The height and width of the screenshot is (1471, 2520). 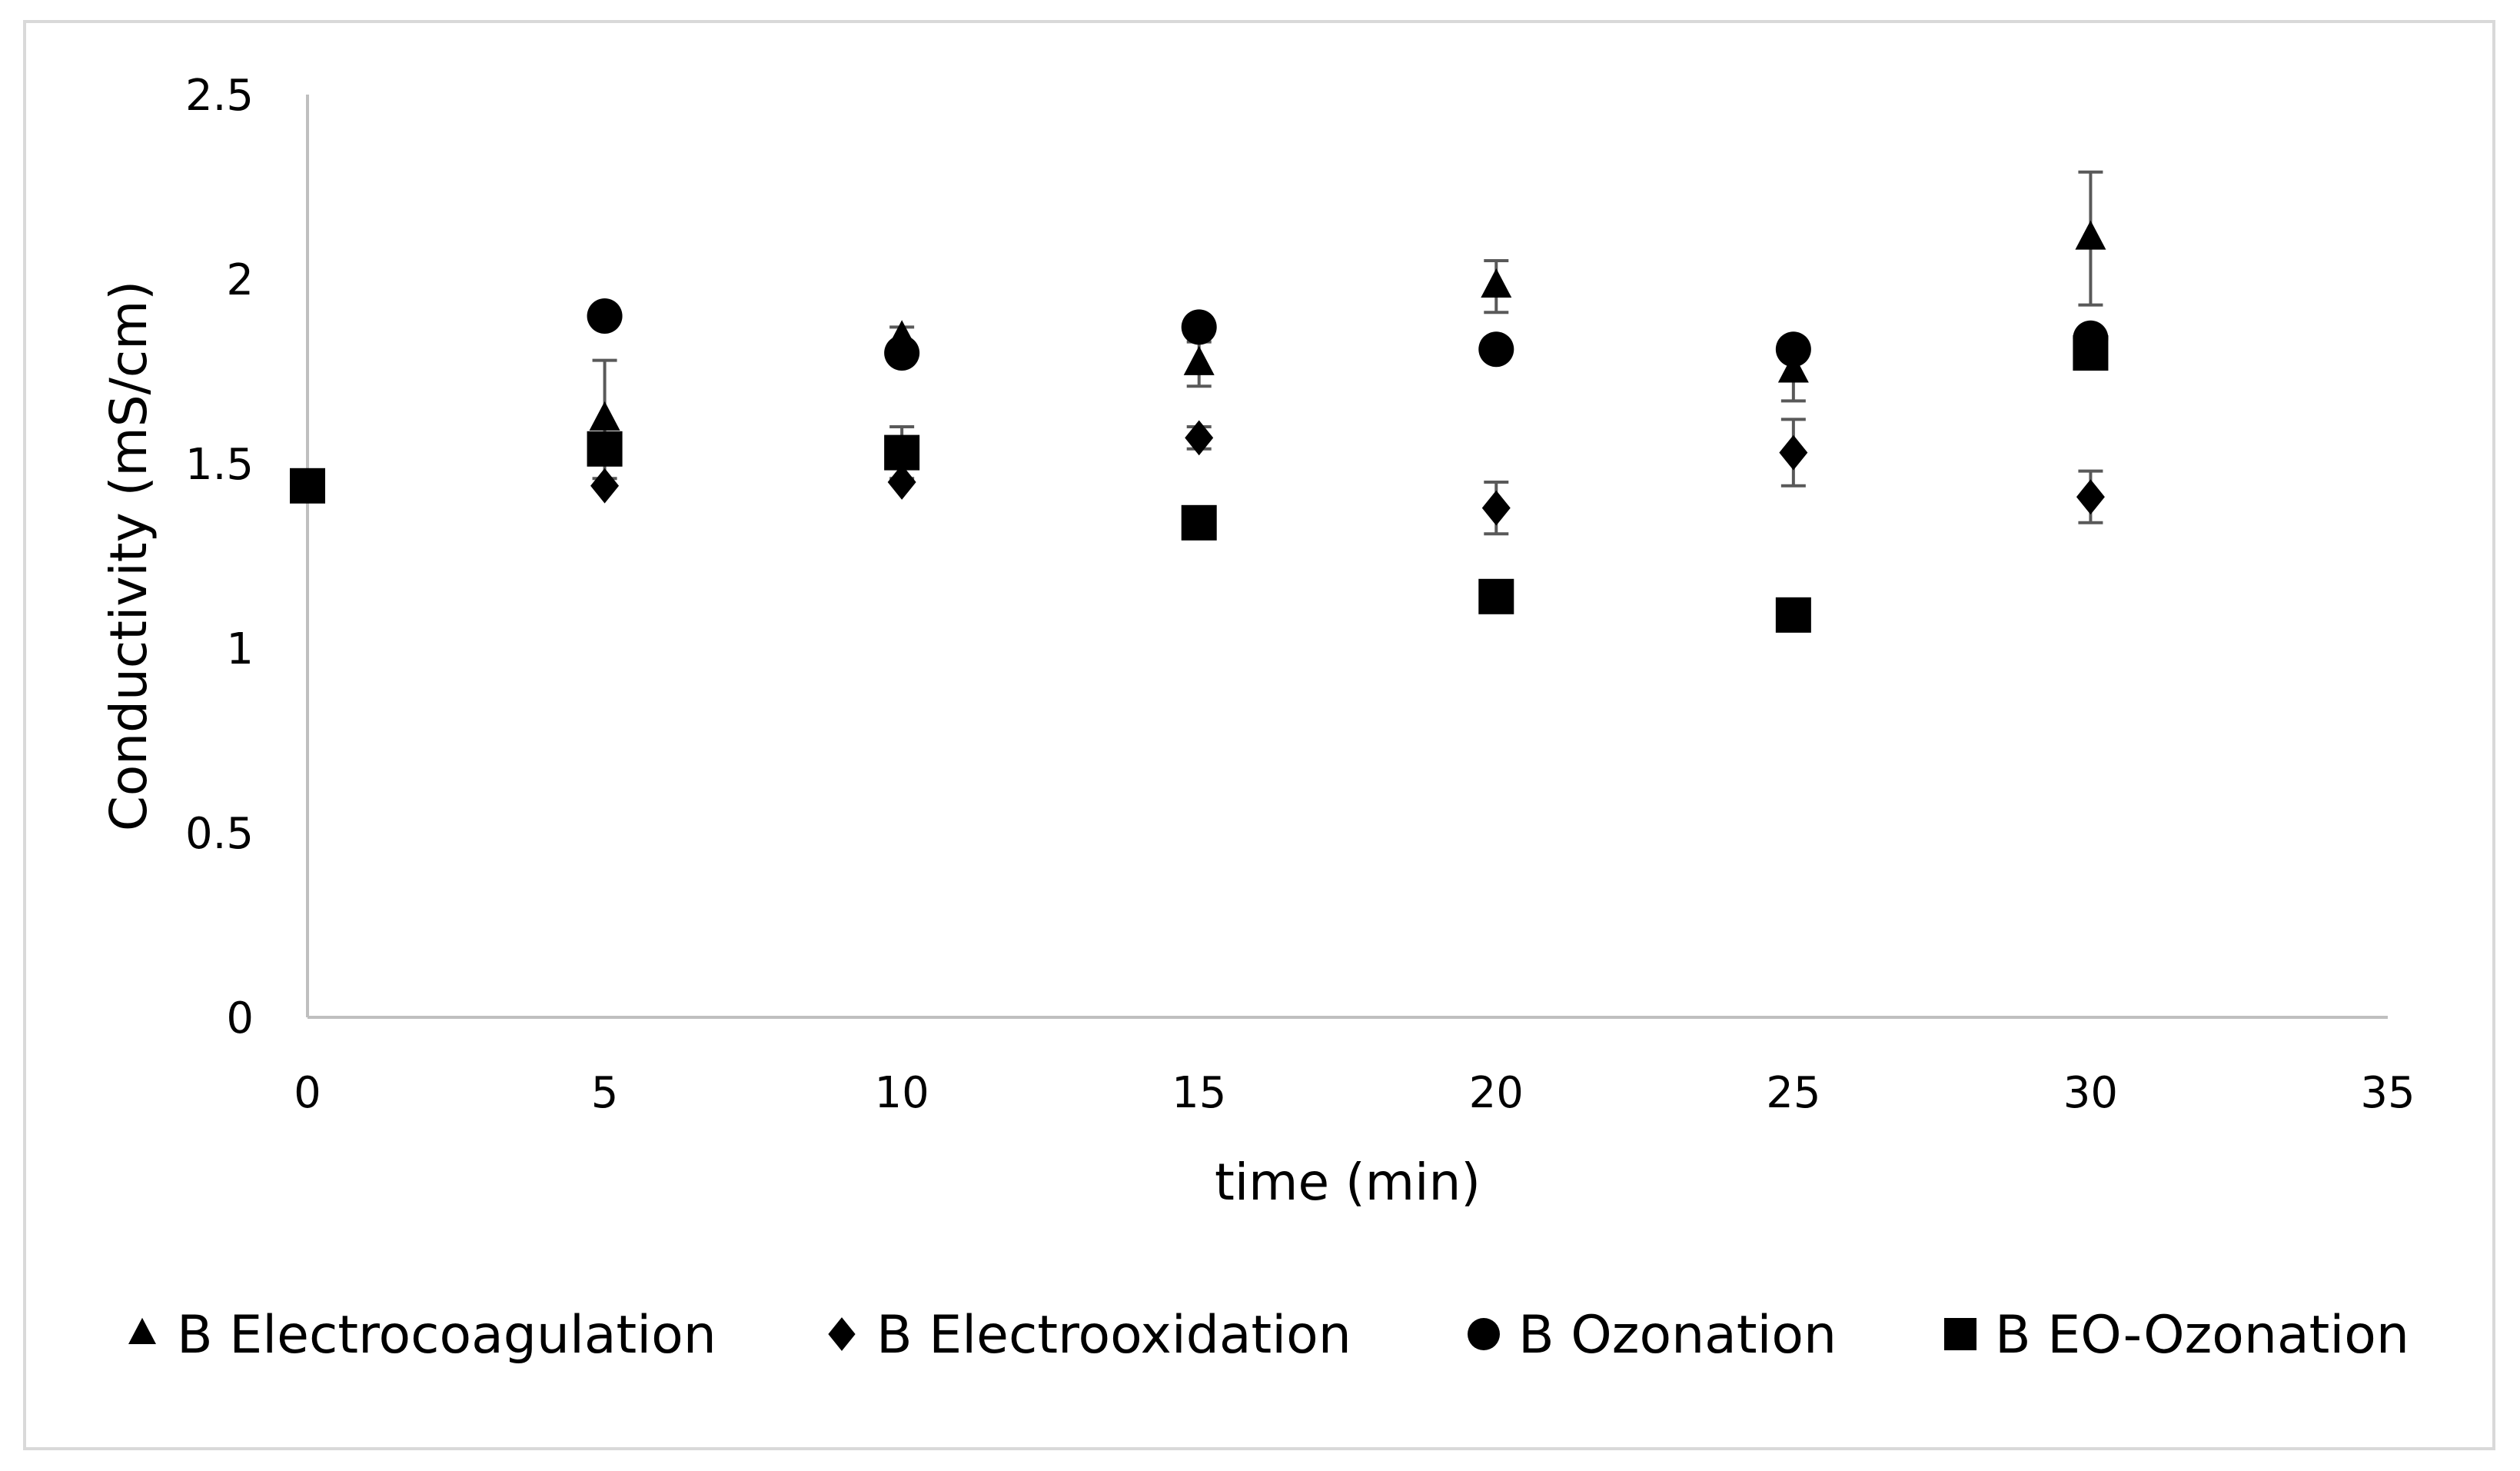 What do you see at coordinates (1678, 1335) in the screenshot?
I see `legend-label: B Ozonation` at bounding box center [1678, 1335].